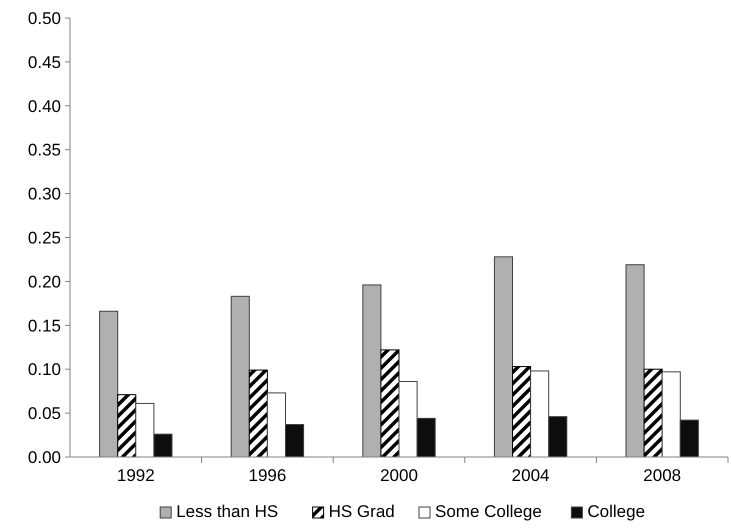 This screenshot has width=731, height=531. I want to click on x-tick-label: 2004, so click(531, 475).